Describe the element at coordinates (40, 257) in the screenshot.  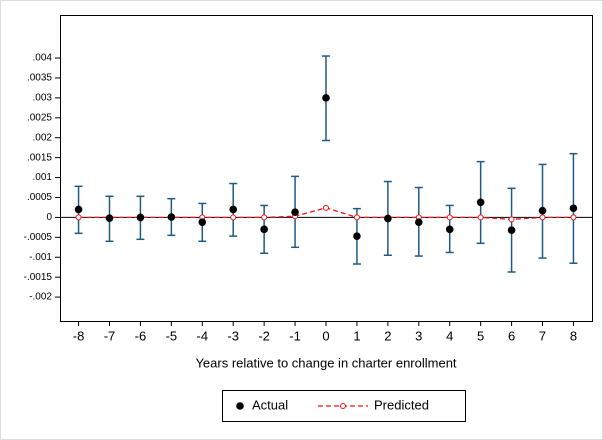
I see `y-tick-label: -.001` at that location.